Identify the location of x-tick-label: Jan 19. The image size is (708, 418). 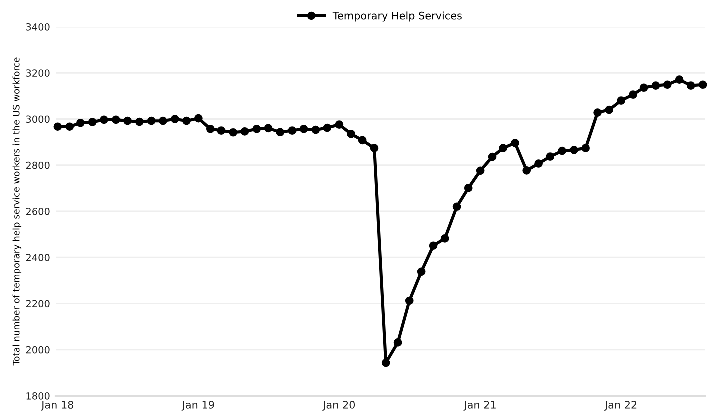
(198, 406).